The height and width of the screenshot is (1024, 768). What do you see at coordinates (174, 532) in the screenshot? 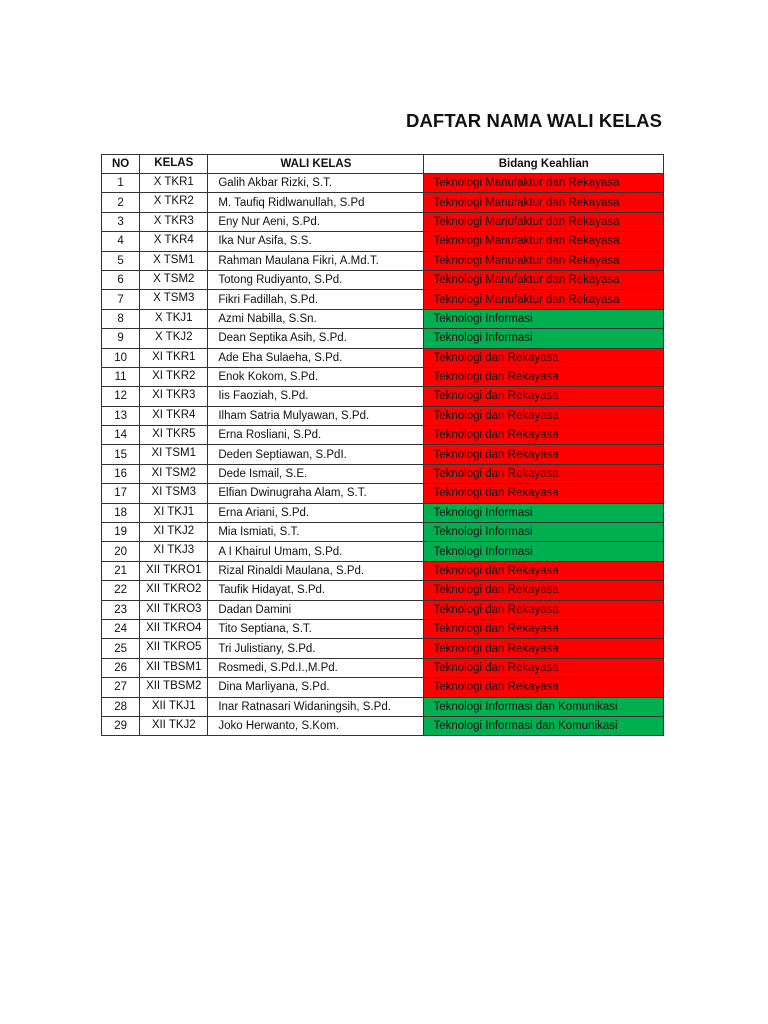
I see `cell-kelas: XI TKJ2` at bounding box center [174, 532].